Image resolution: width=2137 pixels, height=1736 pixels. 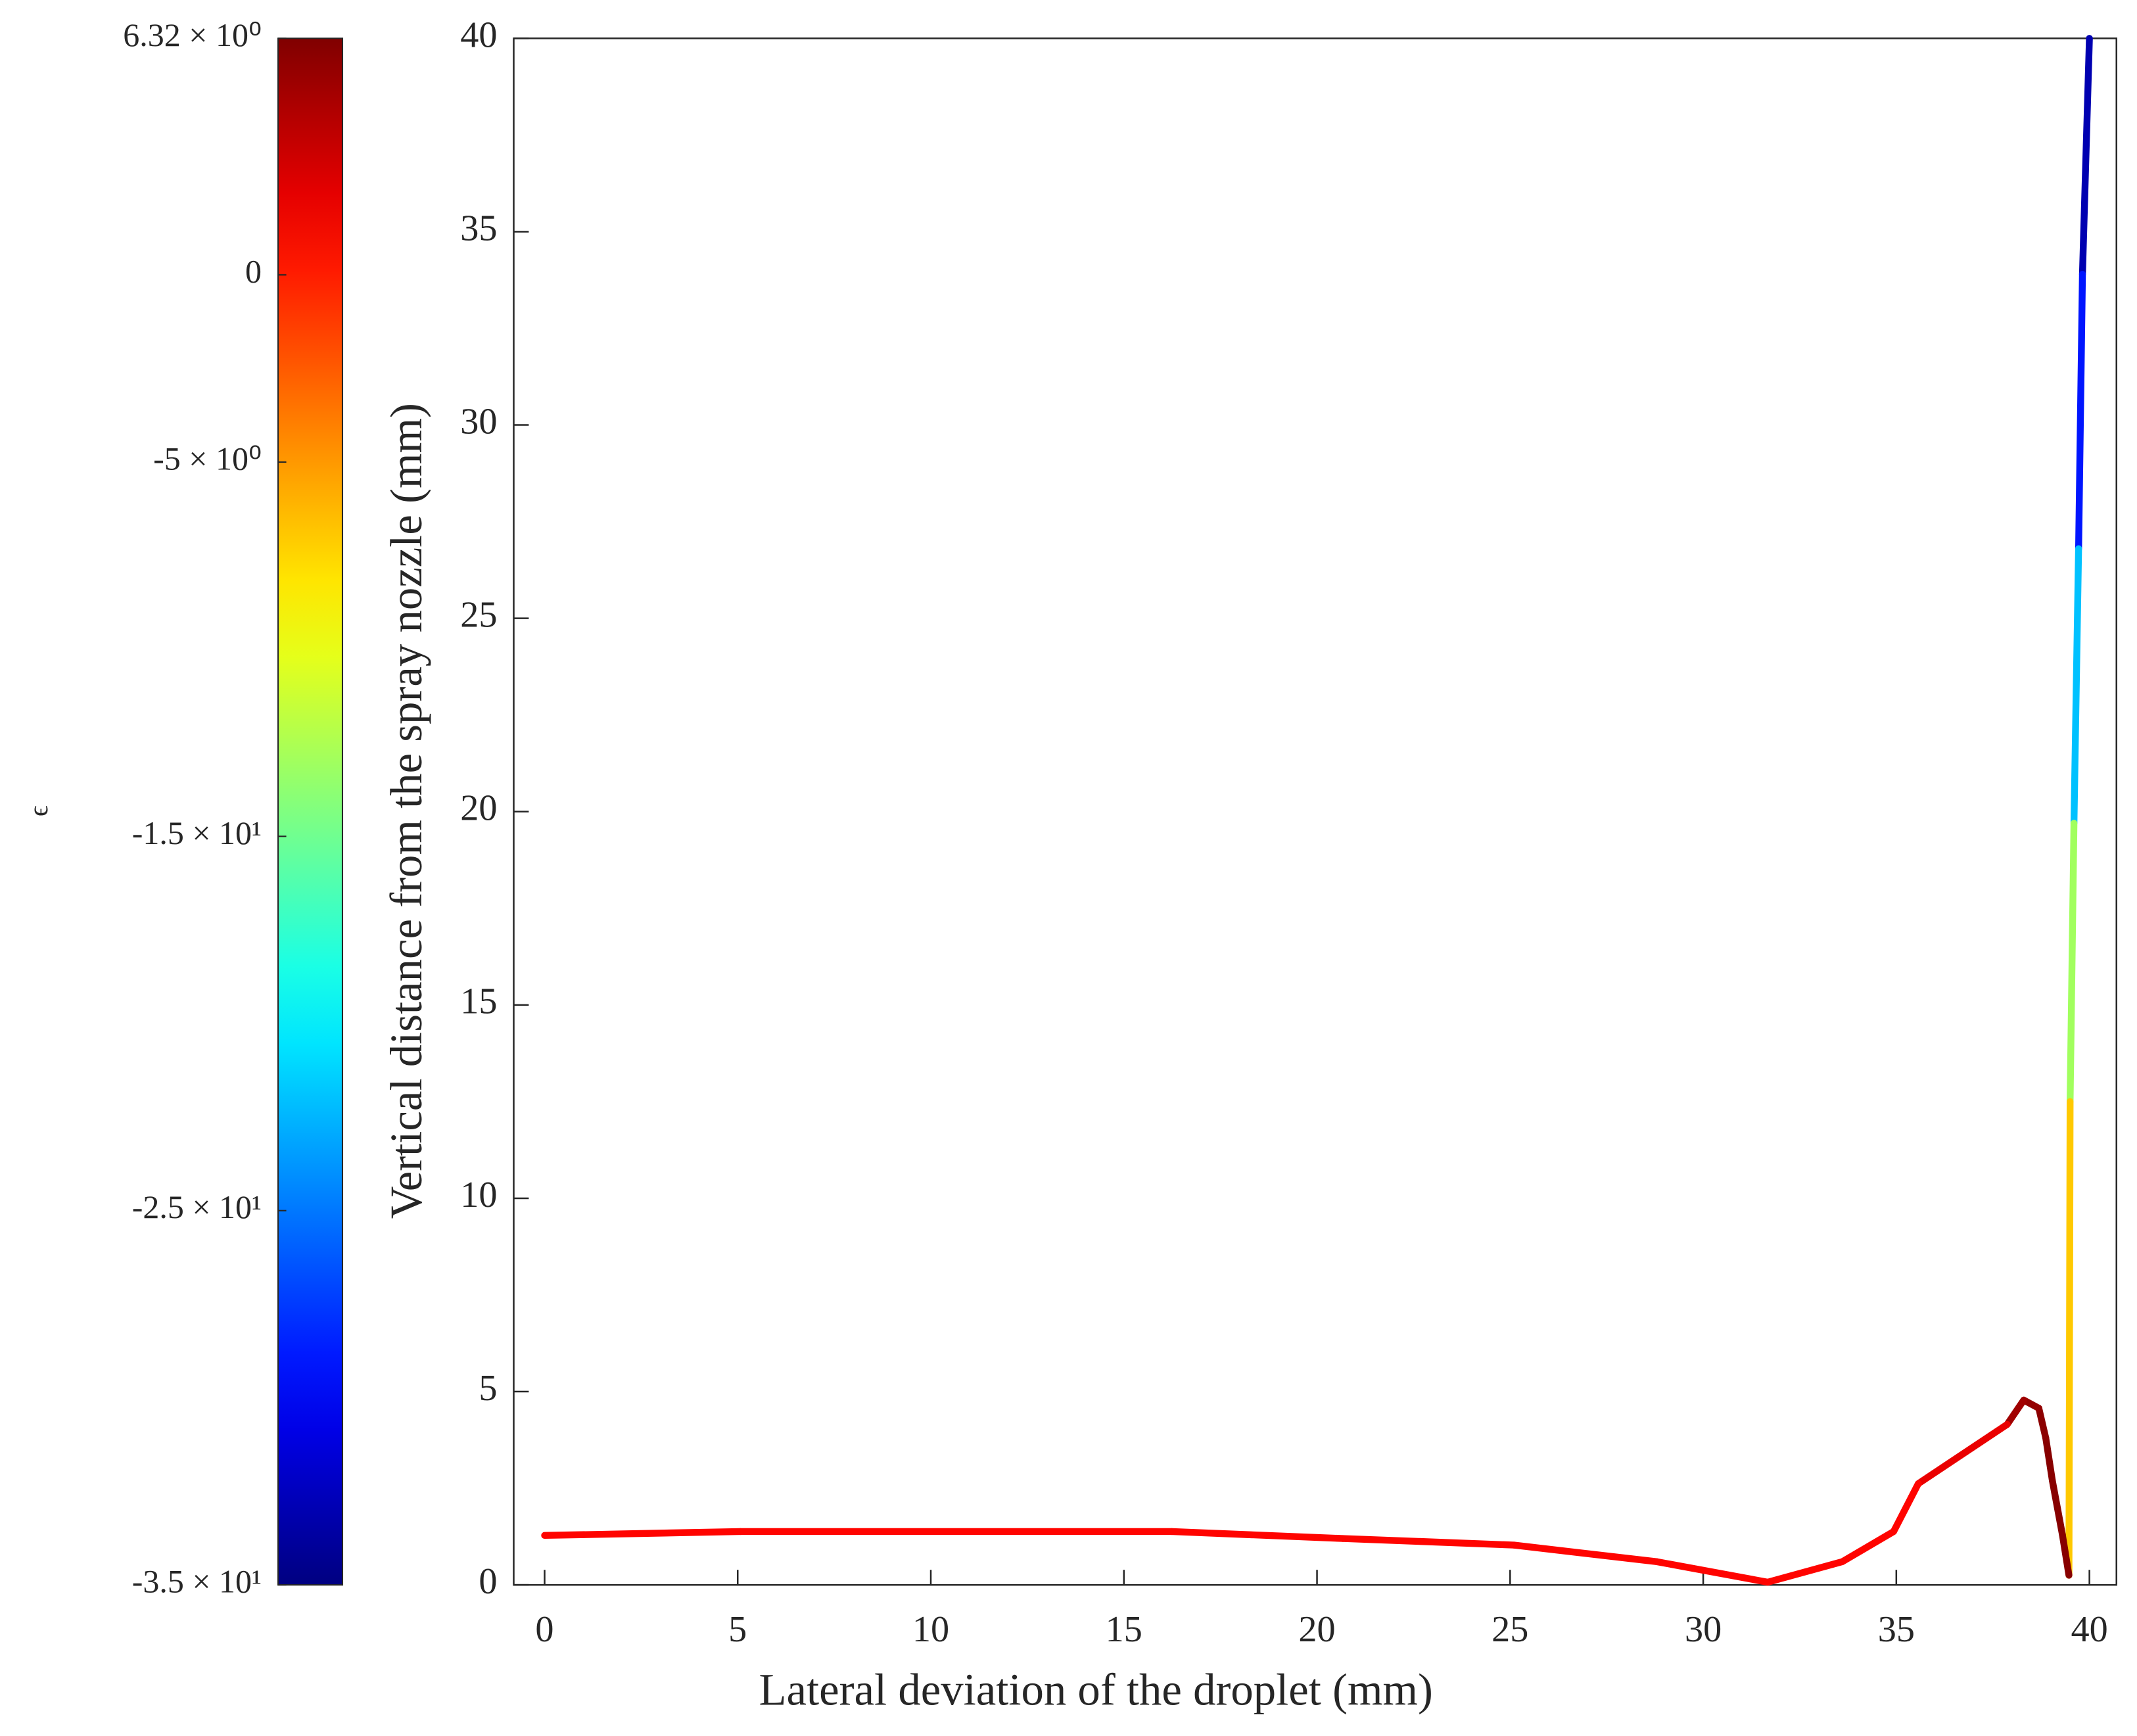 I want to click on colorbar-tick-label: -1.5 × 10¹, so click(x=197, y=833).